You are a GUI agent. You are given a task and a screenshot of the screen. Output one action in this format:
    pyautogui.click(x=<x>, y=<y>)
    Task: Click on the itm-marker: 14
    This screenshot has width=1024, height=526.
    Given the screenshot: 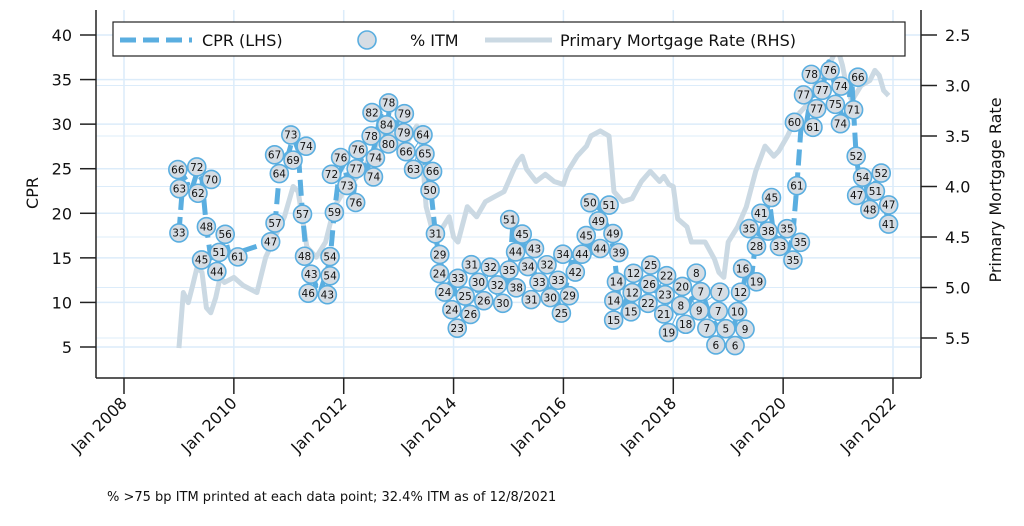 What is the action you would take?
    pyautogui.click(x=616, y=281)
    